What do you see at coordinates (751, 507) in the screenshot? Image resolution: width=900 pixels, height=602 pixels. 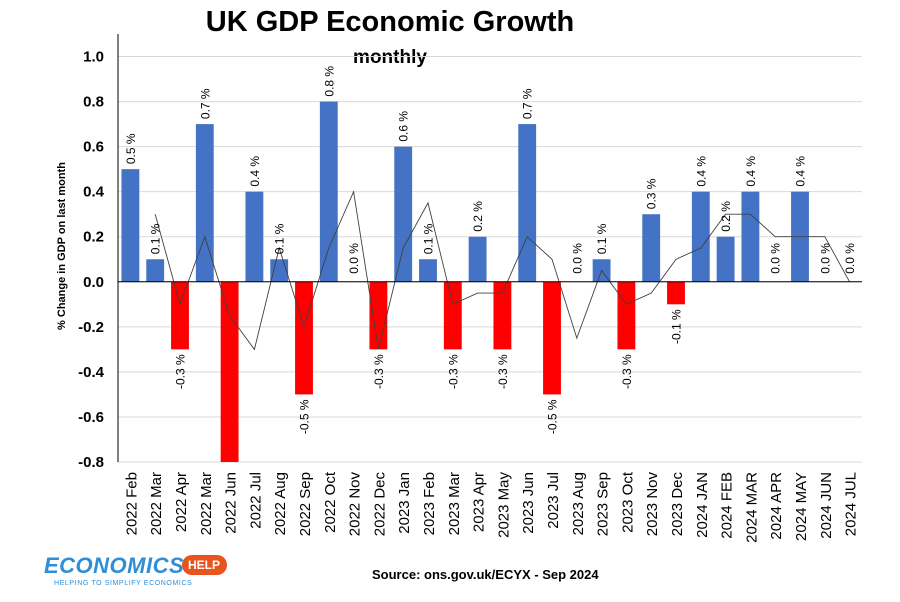 I see `x-tick-label: 2024 MAR` at bounding box center [751, 507].